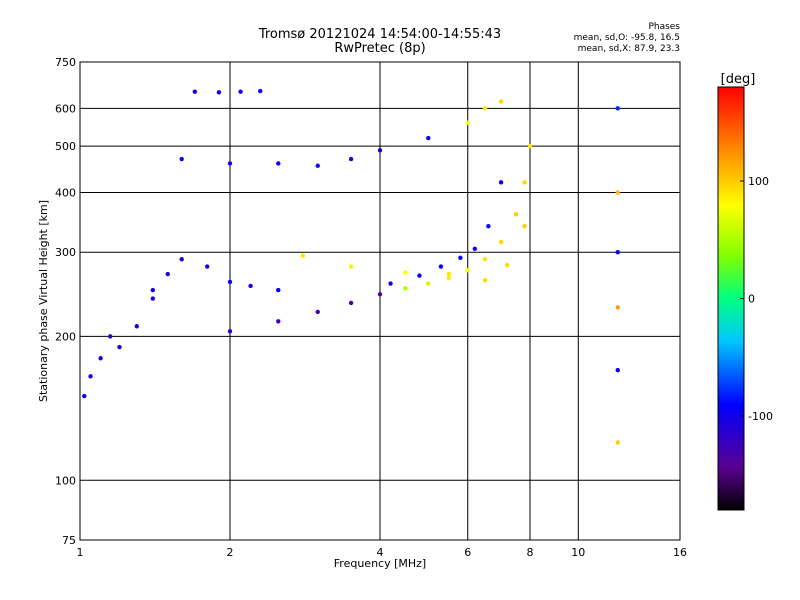  Describe the element at coordinates (731, 298) in the screenshot. I see `colorbar` at that location.